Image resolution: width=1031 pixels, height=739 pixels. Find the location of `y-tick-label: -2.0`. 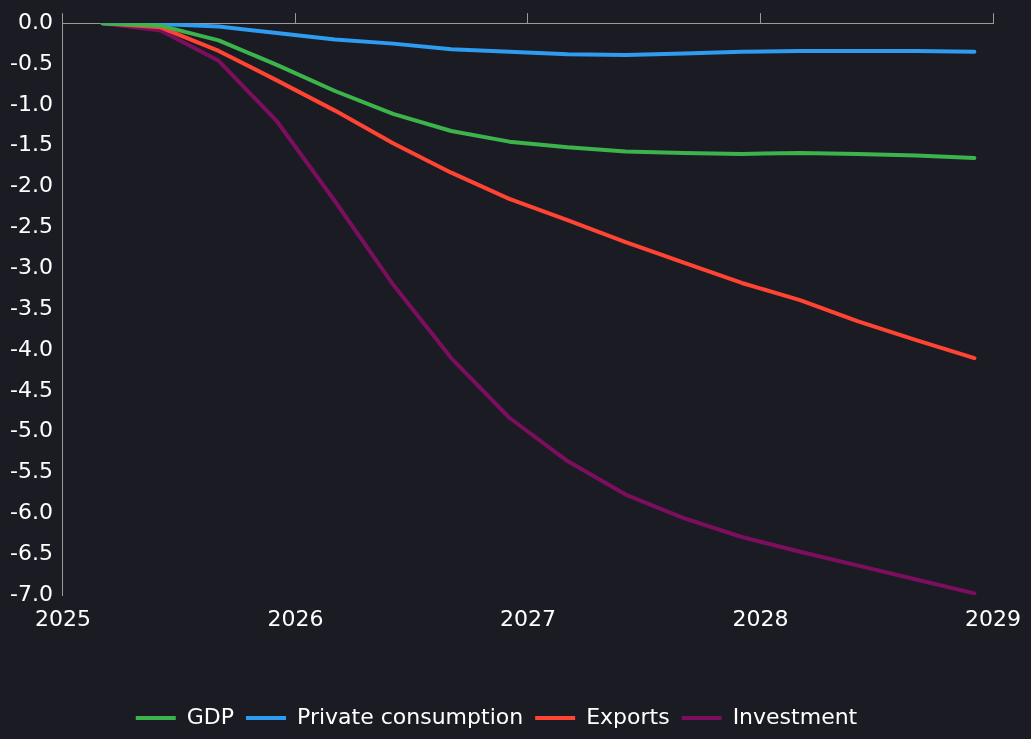

y-tick-label: -2.0 is located at coordinates (31, 185).